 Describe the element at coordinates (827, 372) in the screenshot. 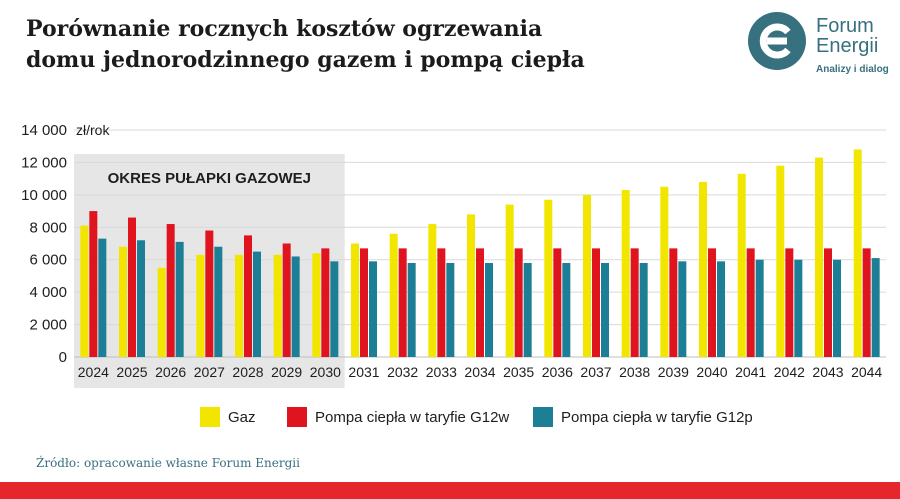

I see `x-tick-label: 2043` at that location.